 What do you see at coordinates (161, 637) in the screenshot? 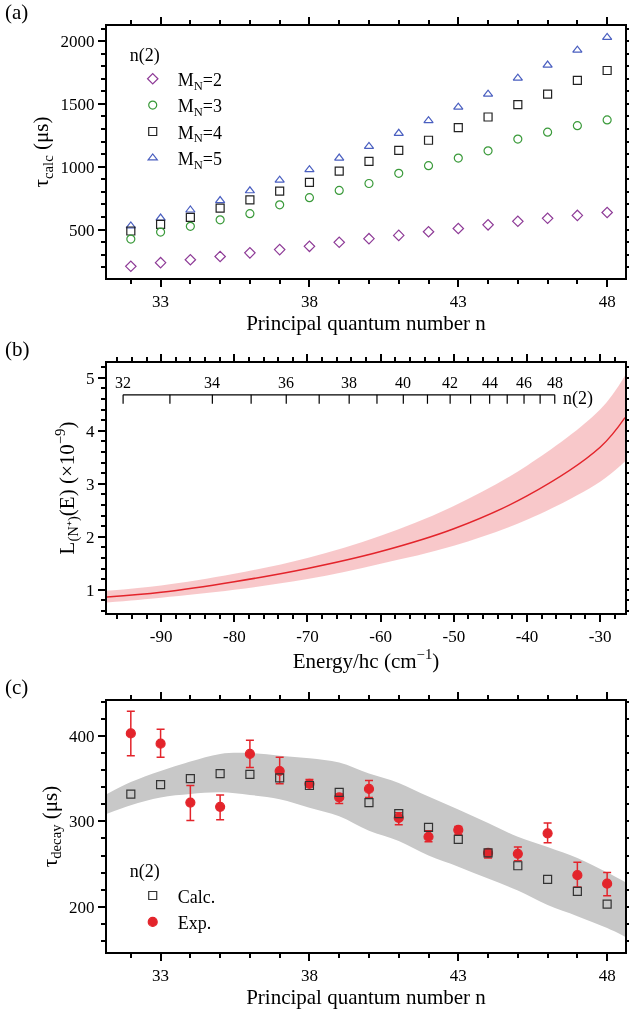
I see `x-tick-label: -90` at bounding box center [161, 637].